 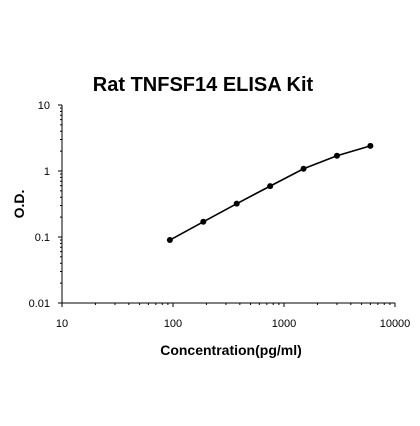 I want to click on y-tick-label: 0.1, so click(x=42, y=238).